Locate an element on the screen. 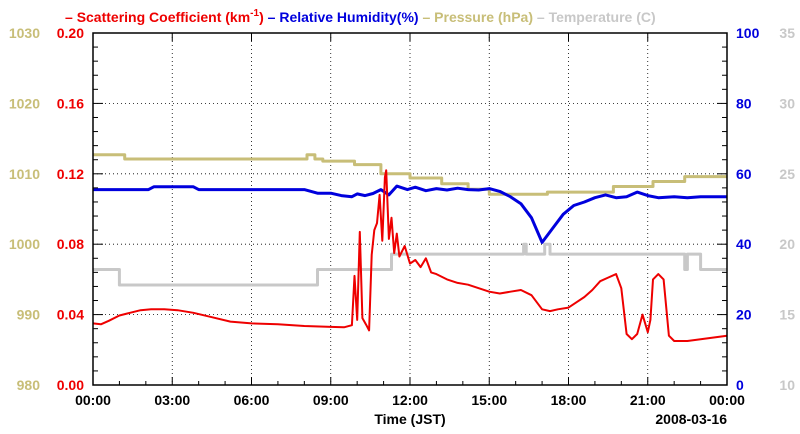 The image size is (800, 434). legend-superscript: -1 is located at coordinates (254, 13).